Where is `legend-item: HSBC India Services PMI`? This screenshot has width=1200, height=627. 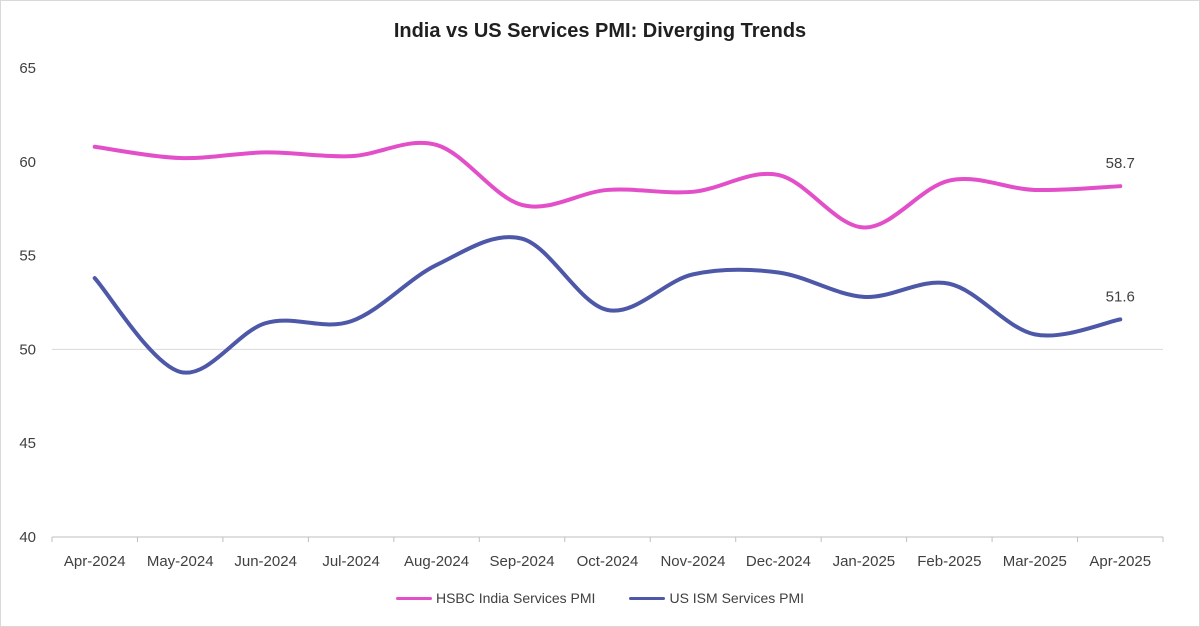
legend-item: HSBC India Services PMI is located at coordinates (495, 598).